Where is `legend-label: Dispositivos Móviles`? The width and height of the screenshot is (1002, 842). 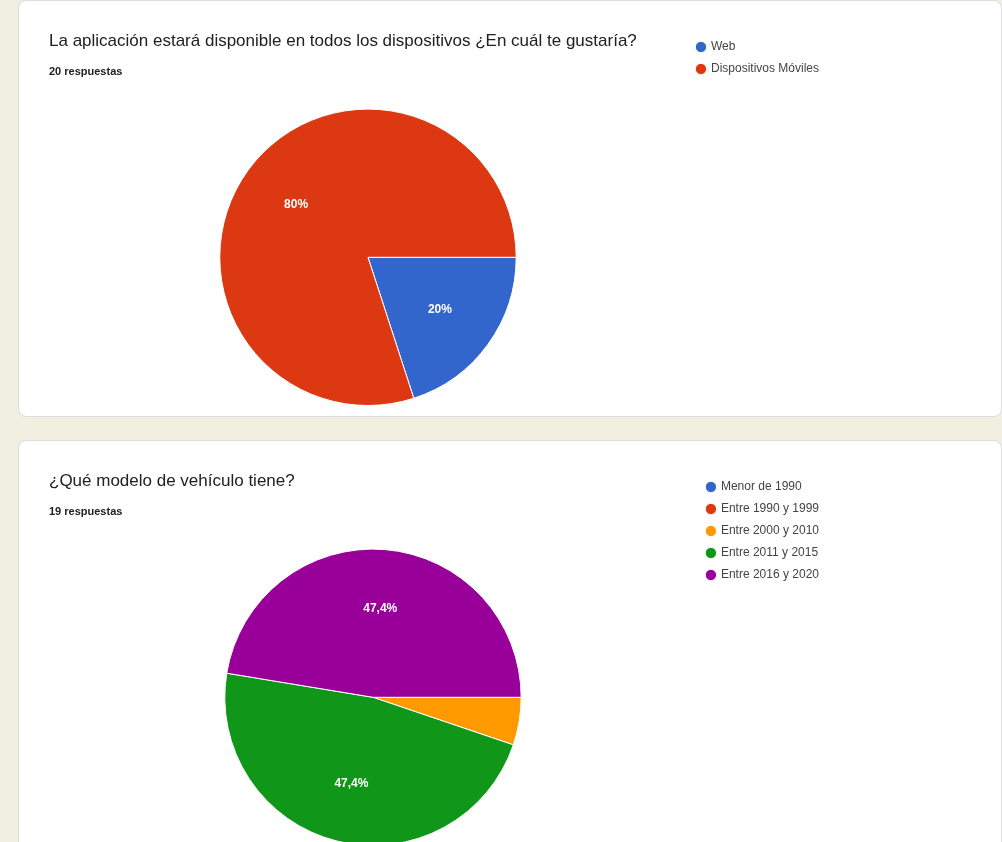
legend-label: Dispositivos Móviles is located at coordinates (764, 68).